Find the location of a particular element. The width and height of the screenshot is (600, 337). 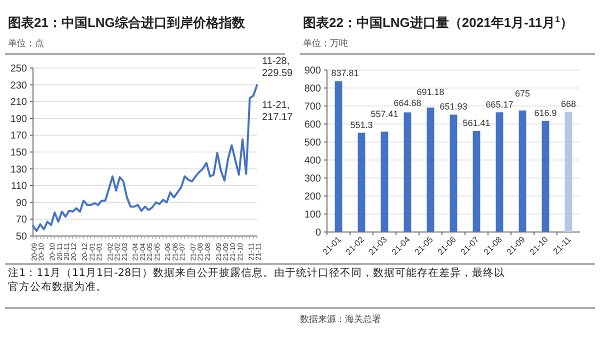

y-tick-label: 50 is located at coordinates (22, 237).